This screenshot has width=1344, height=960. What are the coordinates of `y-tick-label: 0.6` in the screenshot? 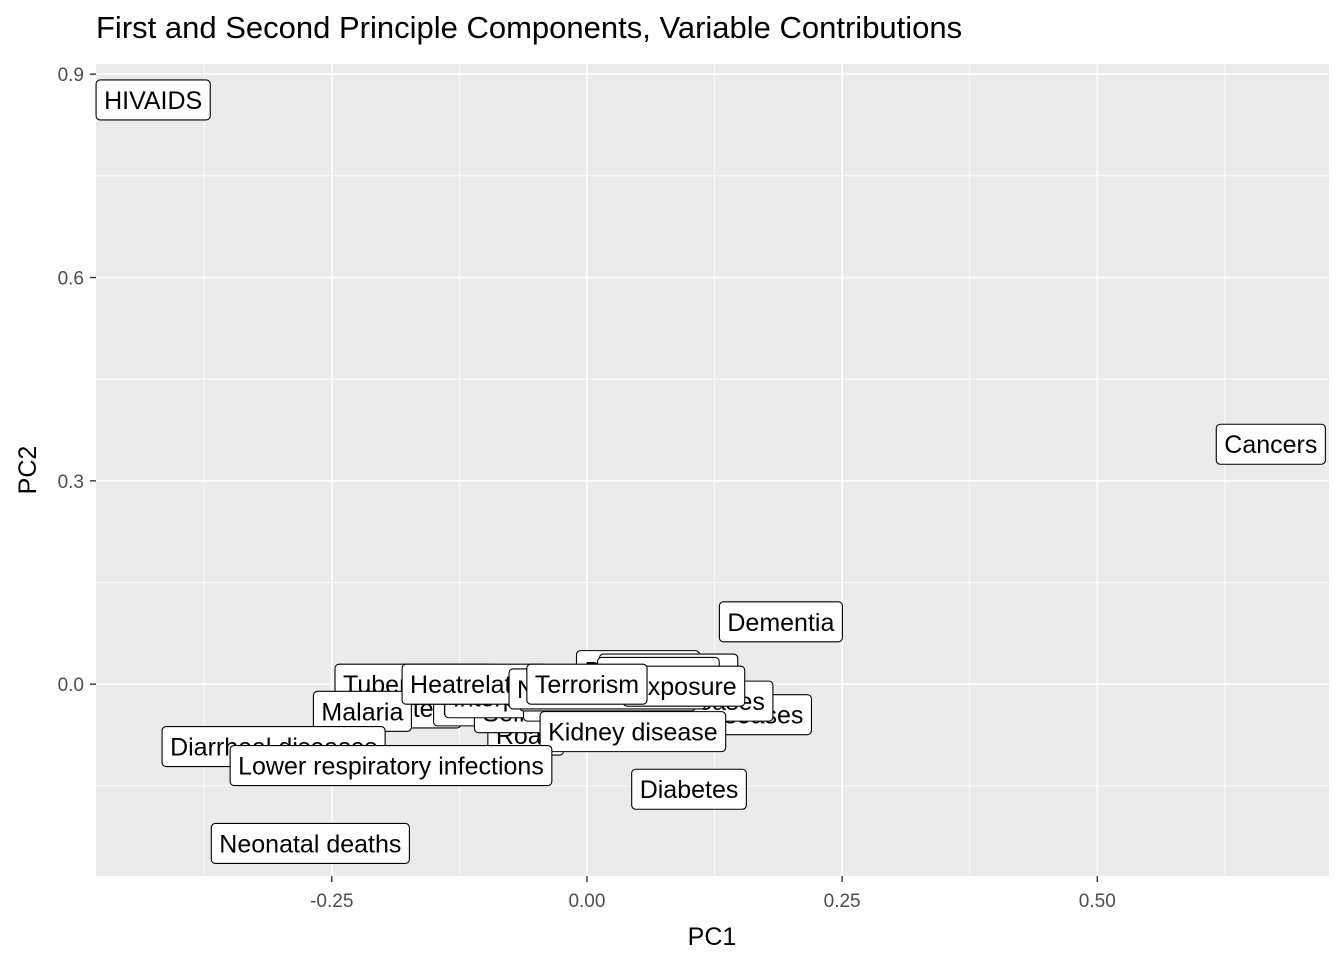 It's located at (71, 279).